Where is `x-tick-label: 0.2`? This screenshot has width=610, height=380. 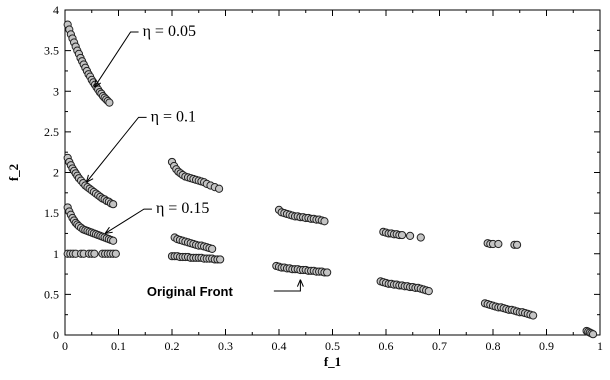 x-tick-label: 0.2 is located at coordinates (172, 346).